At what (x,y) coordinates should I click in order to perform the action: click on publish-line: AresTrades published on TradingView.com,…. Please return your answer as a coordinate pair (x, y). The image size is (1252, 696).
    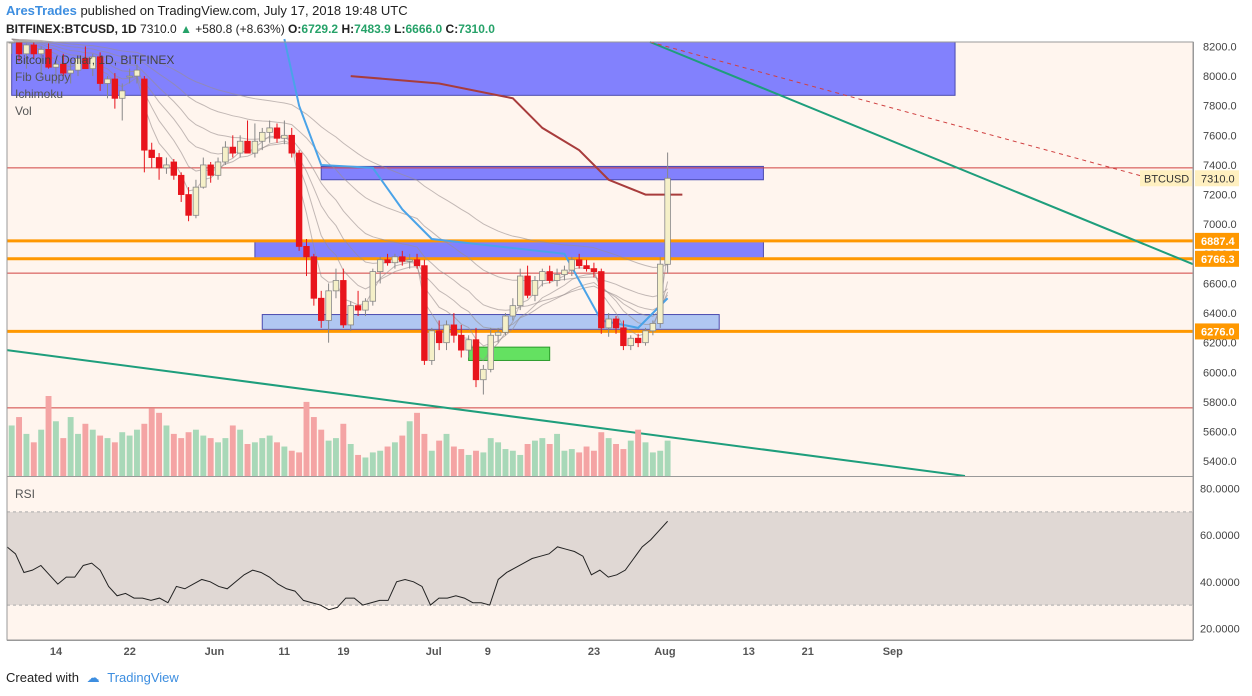
    Looking at the image, I should click on (207, 10).